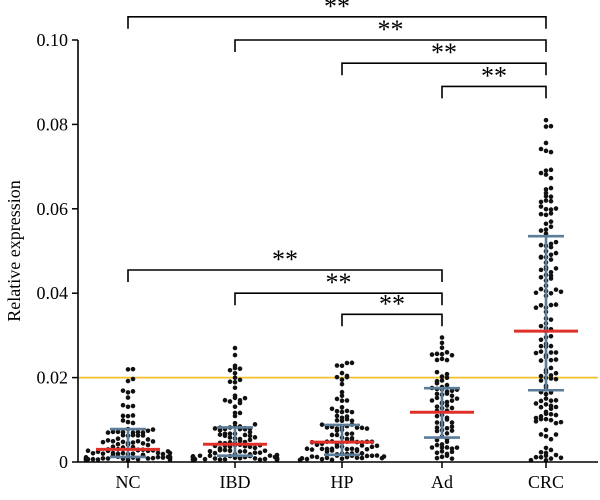 The height and width of the screenshot is (500, 600). I want to click on ticks-layer: 0 0.02 0.04 0.06 0.08 0.10, so click(57, 251).